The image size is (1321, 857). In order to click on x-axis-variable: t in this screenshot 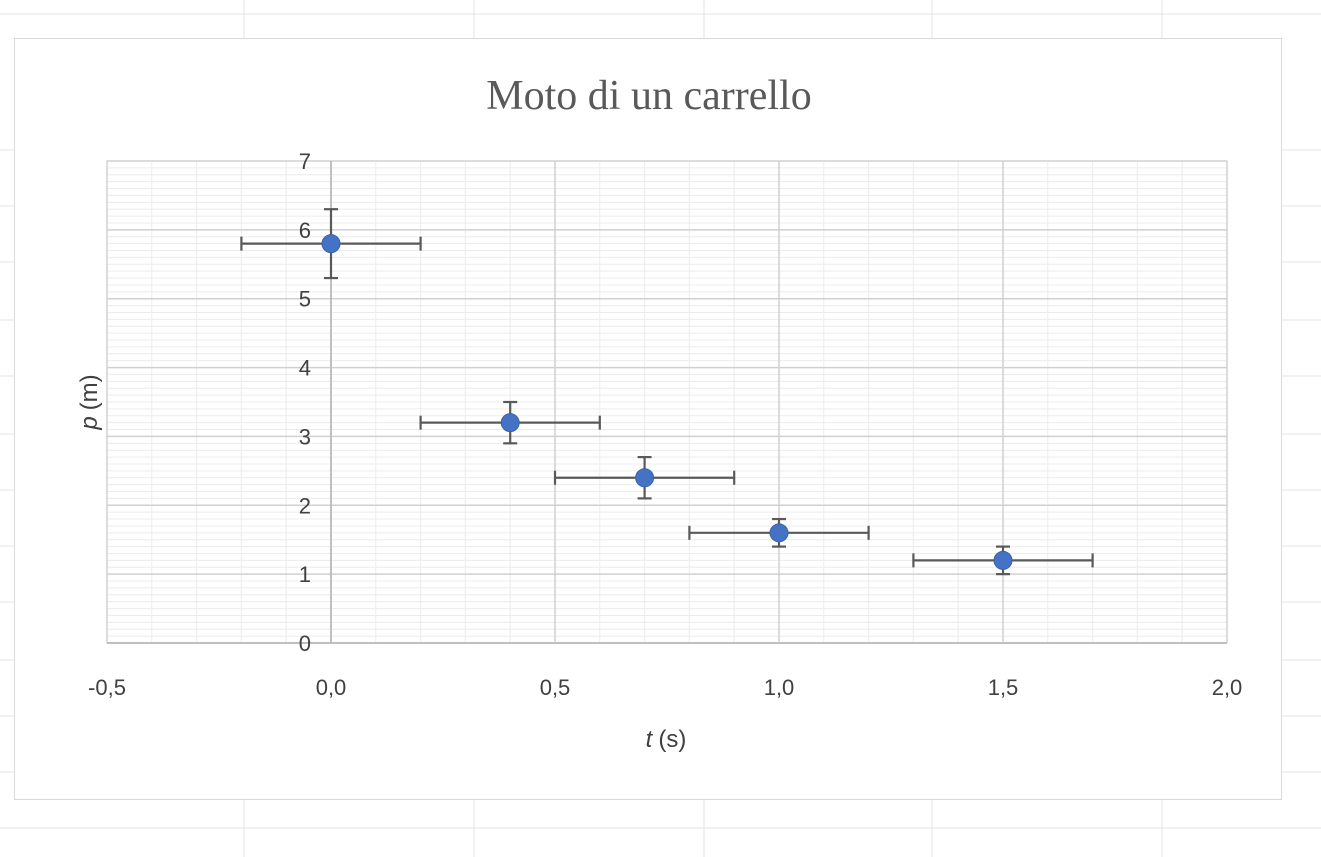, I will do `click(650, 739)`.